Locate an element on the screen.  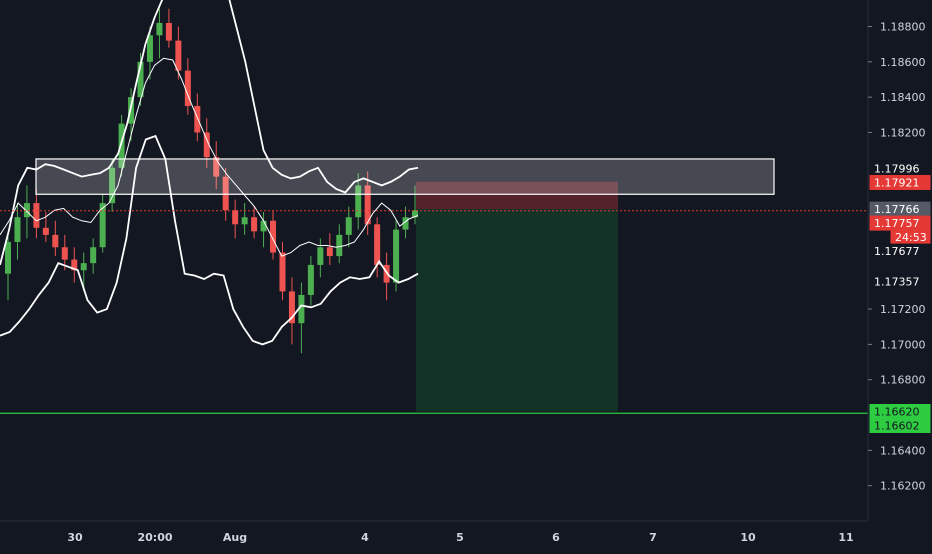
price-badge: 1.16620 is located at coordinates (900, 412).